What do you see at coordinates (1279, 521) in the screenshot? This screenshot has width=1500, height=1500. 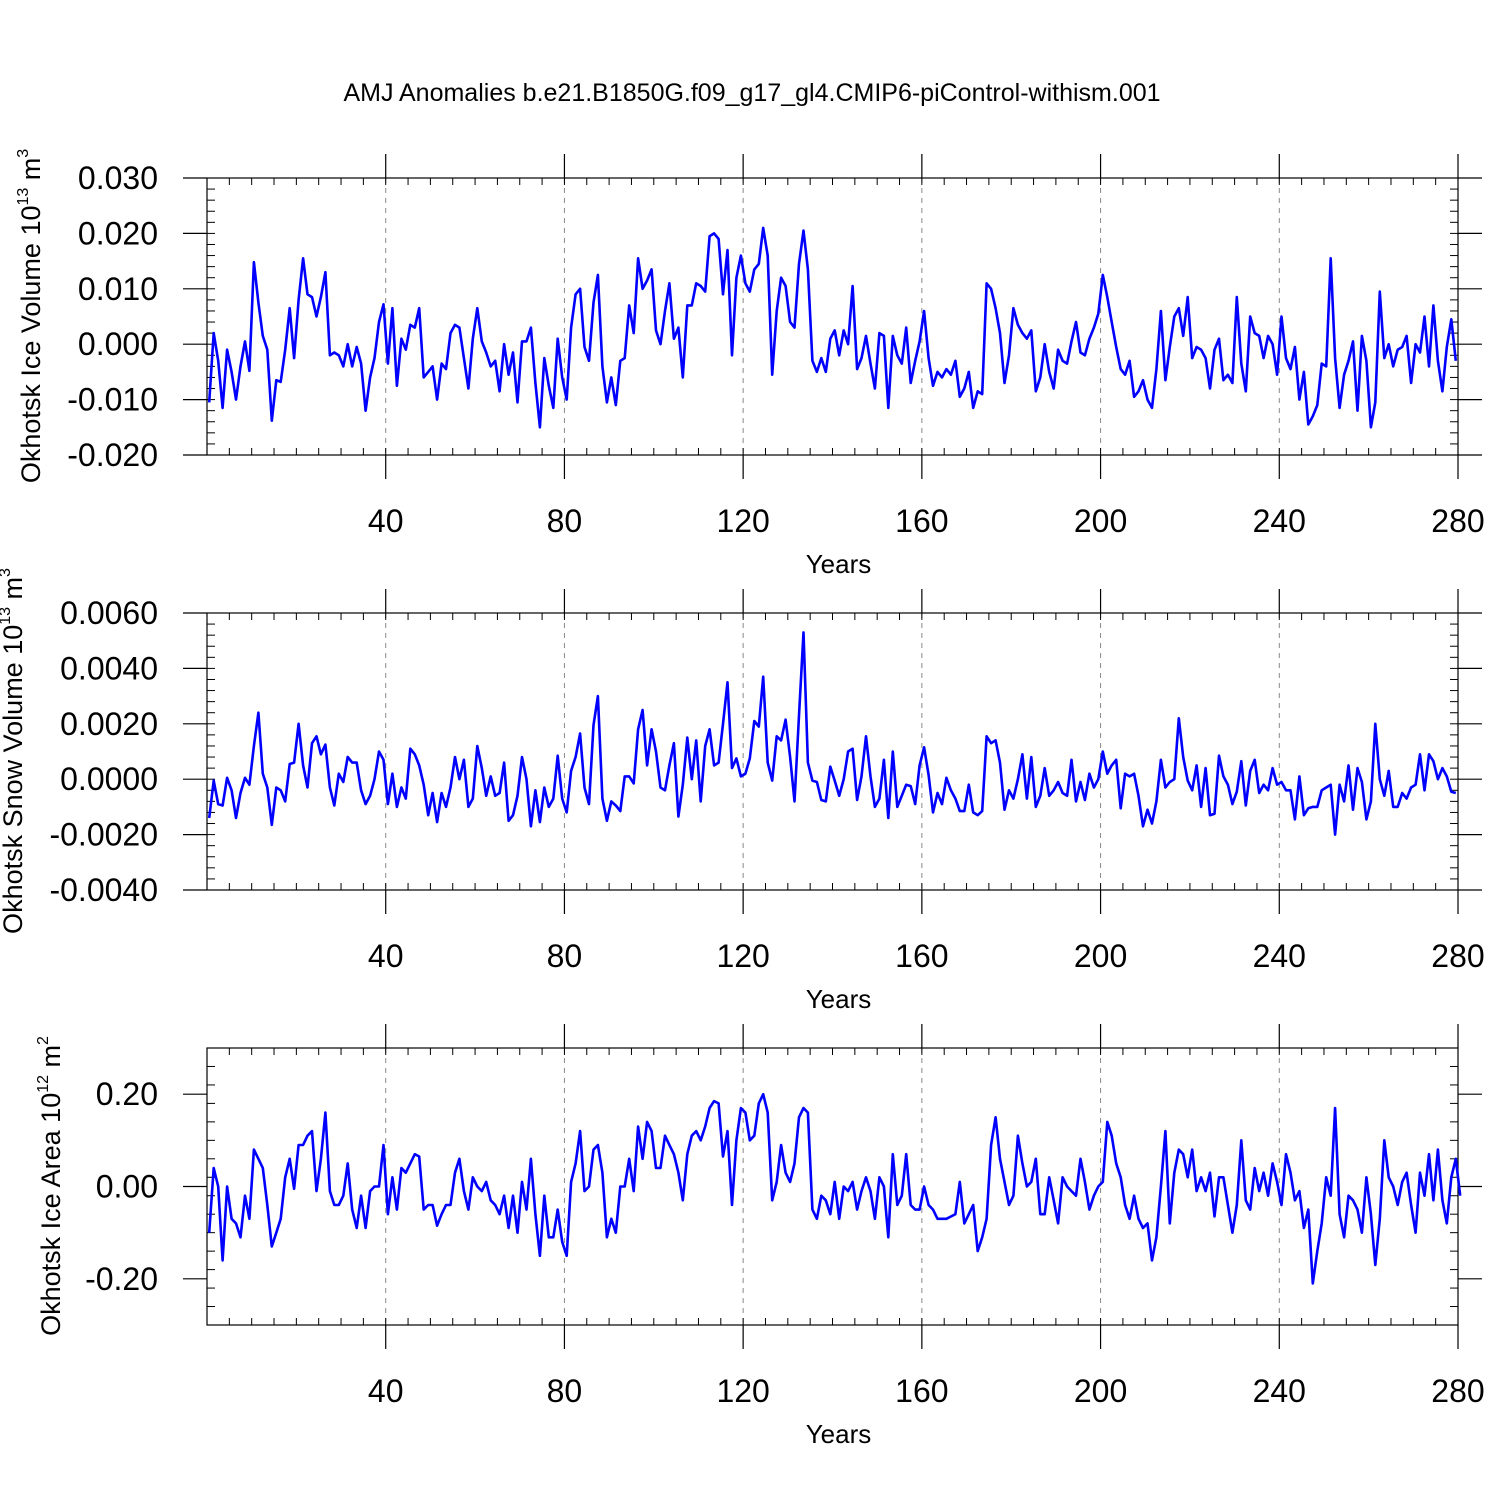 I see `ice-volume-x-tick-label: 240` at bounding box center [1279, 521].